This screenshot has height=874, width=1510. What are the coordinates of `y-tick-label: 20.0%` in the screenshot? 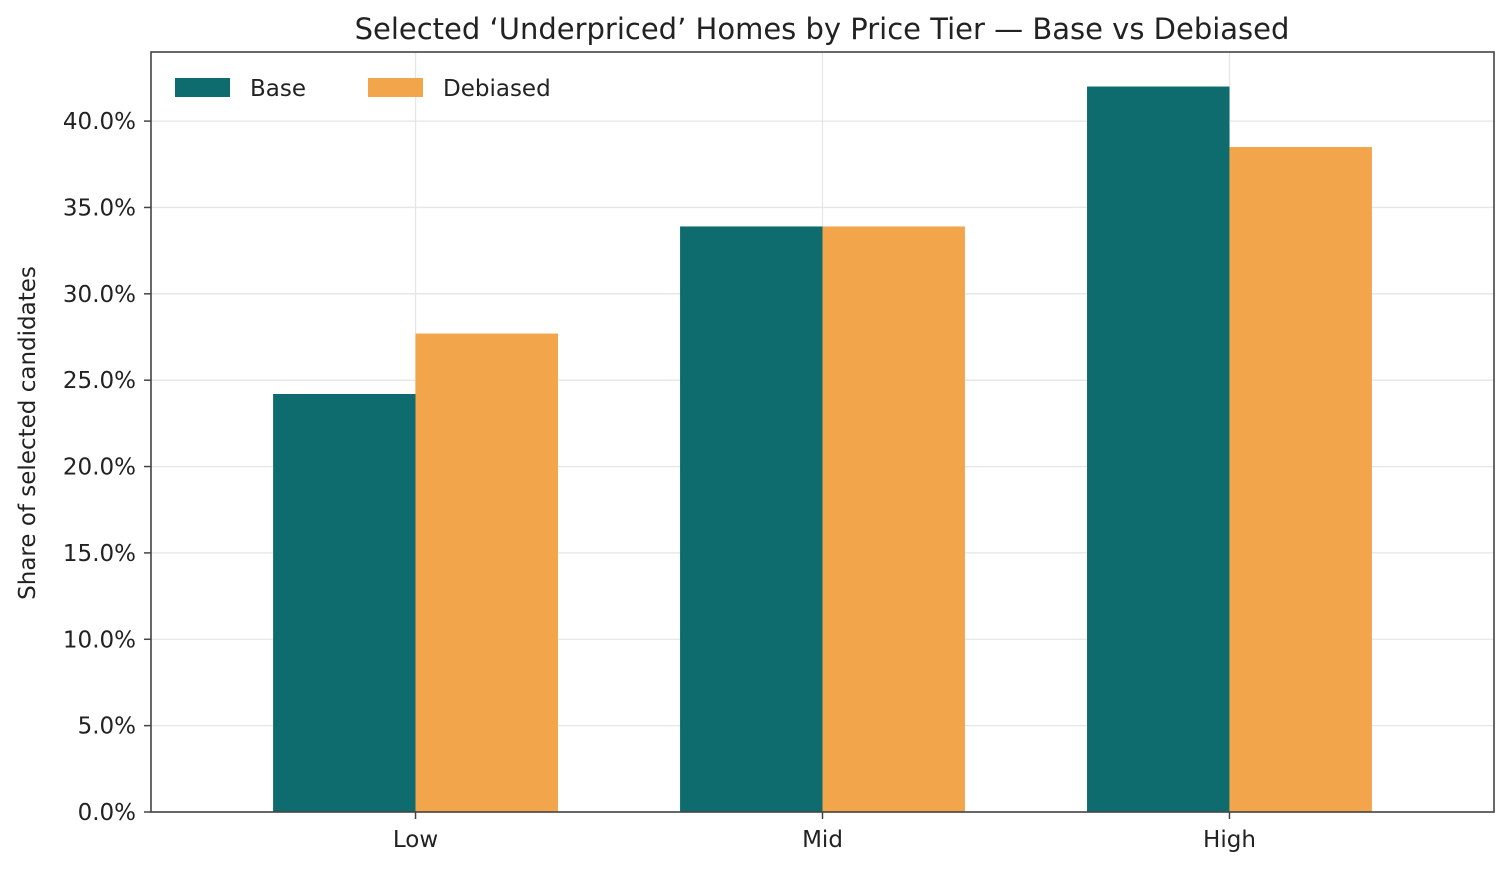 It's located at (99, 468).